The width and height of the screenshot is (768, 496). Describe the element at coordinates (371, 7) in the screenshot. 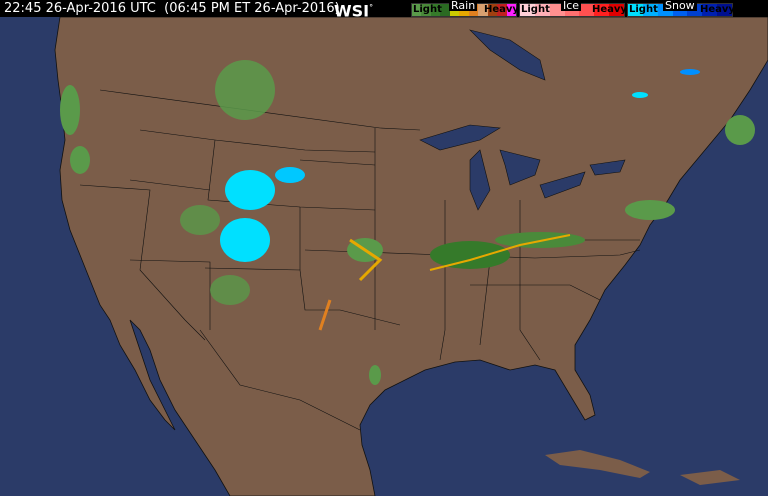

I see `logo-mark: °` at that location.